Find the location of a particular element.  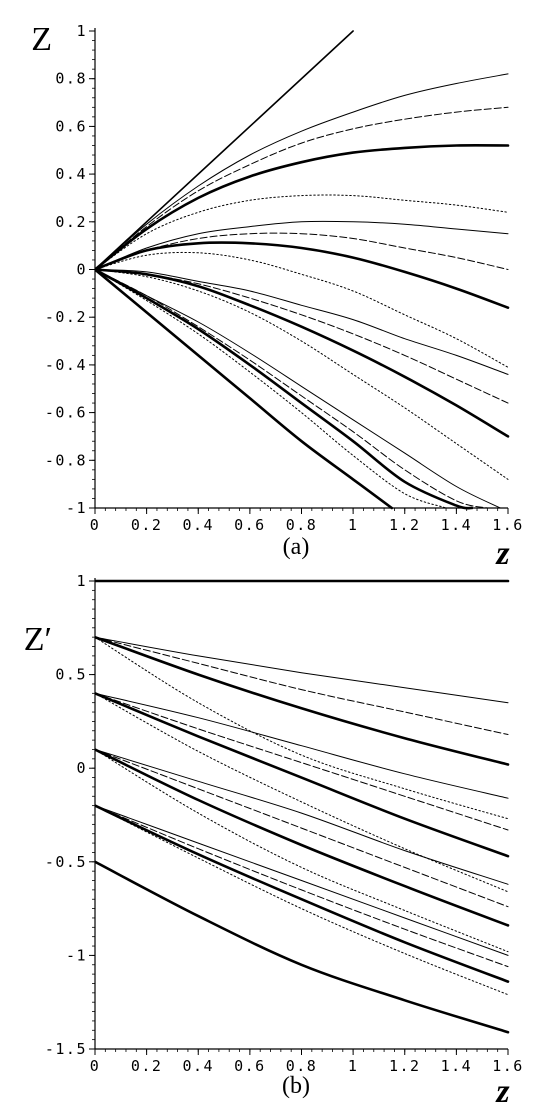

panel-b-x-tick-label: 0.6 is located at coordinates (250, 1066).